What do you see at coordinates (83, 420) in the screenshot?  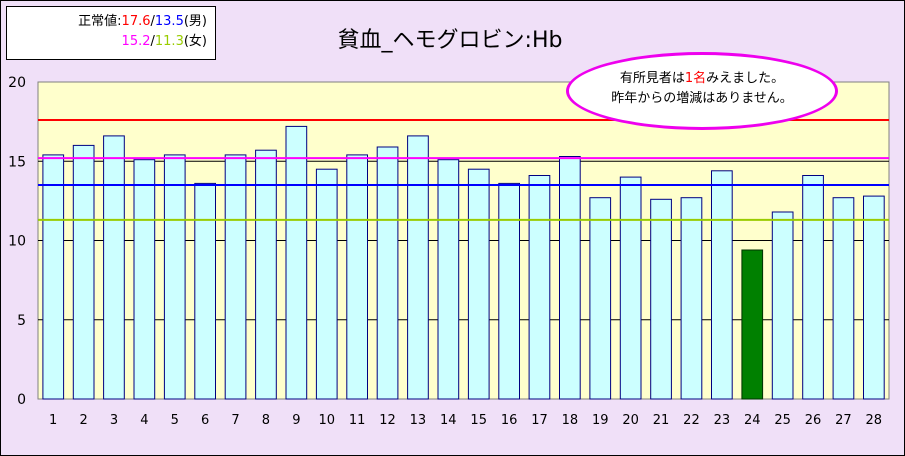 I see `x-tick-label: 2` at bounding box center [83, 420].